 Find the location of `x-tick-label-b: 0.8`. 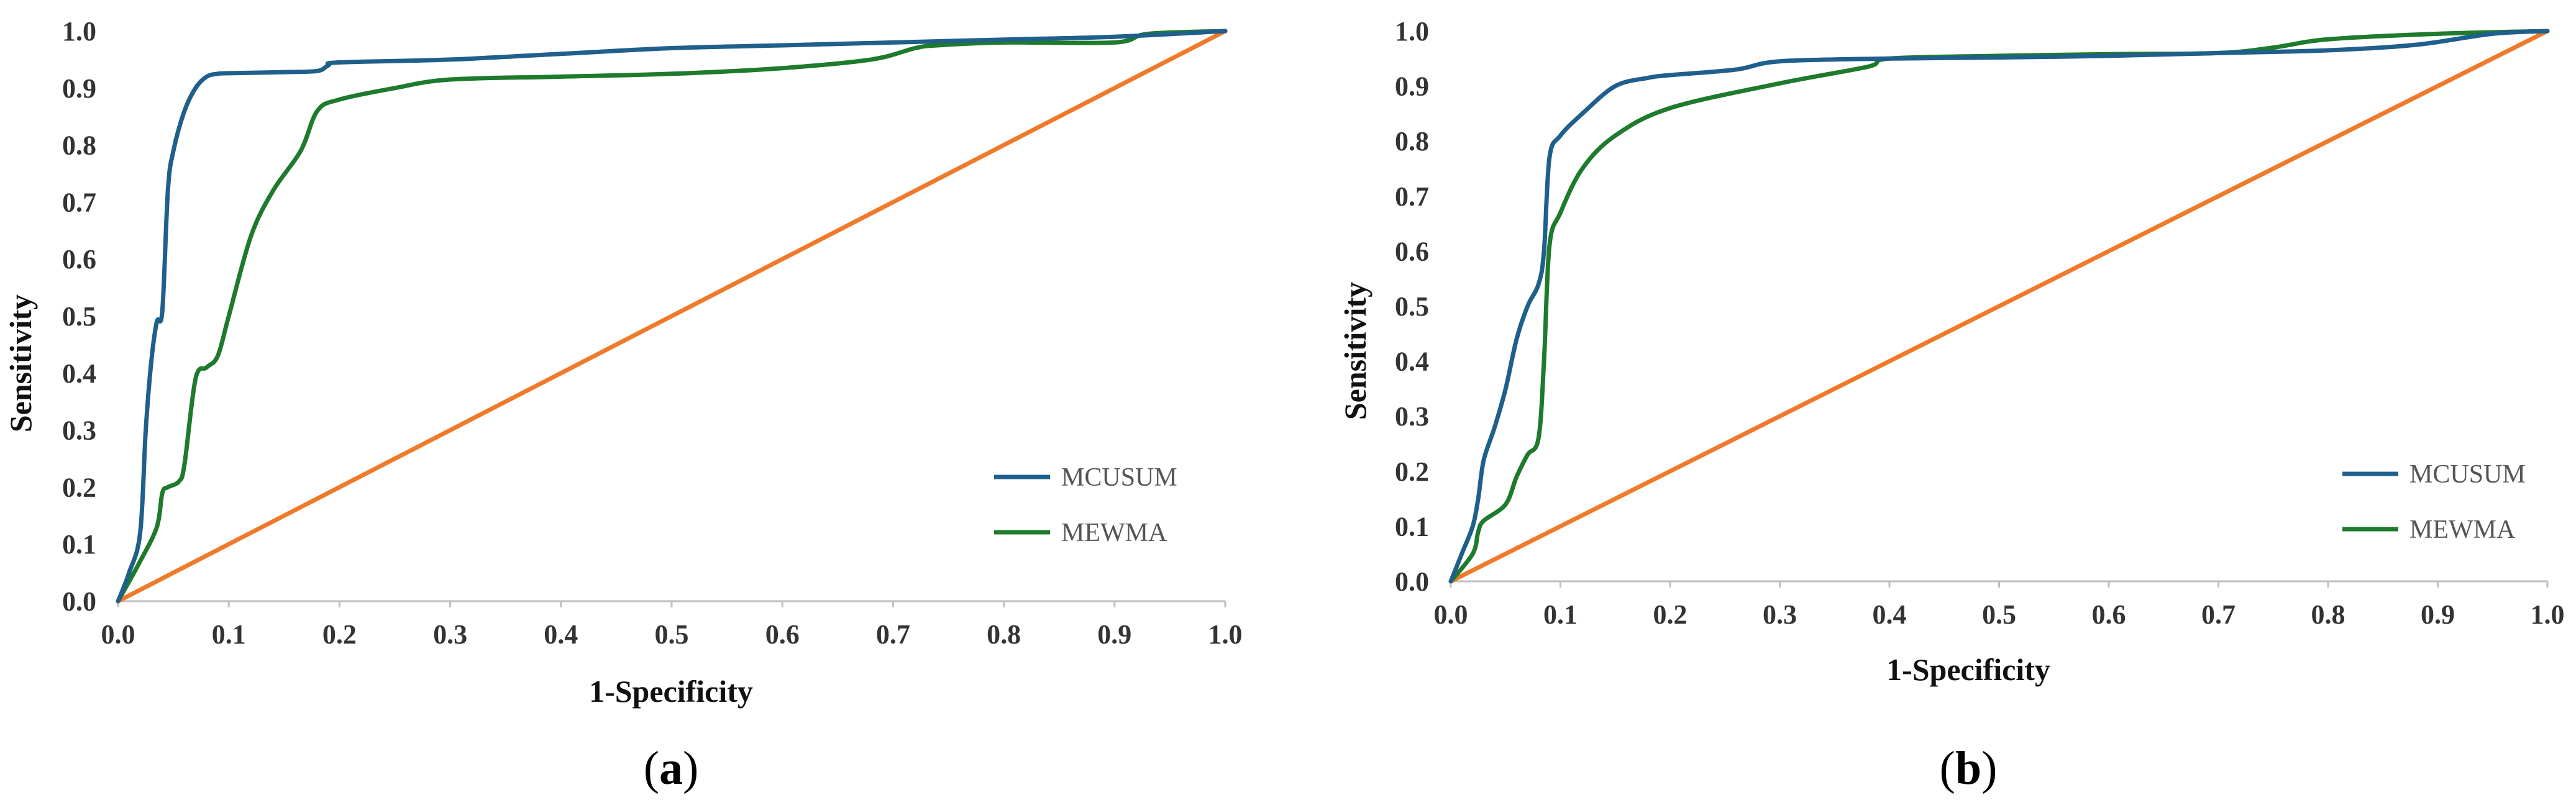

x-tick-label-b: 0.8 is located at coordinates (2328, 614).